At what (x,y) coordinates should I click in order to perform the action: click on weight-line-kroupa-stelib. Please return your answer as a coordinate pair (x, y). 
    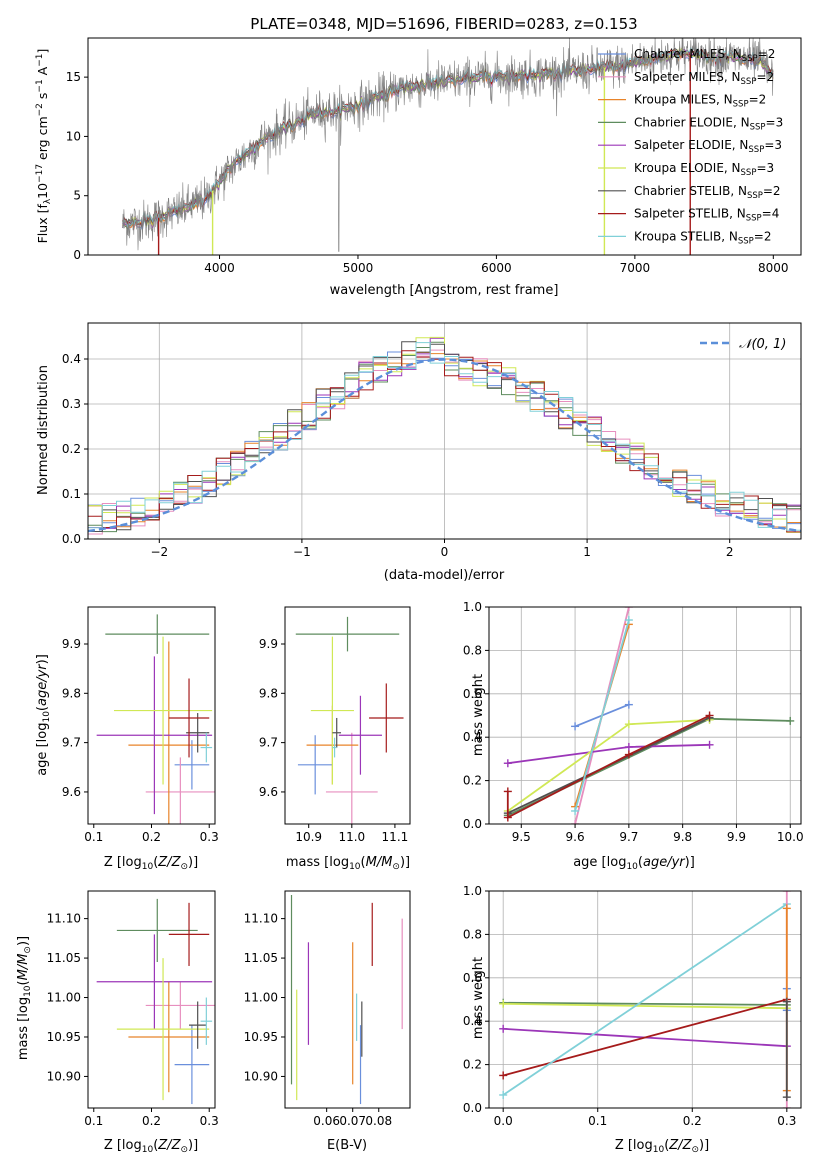
    Looking at the image, I should click on (602, 715).